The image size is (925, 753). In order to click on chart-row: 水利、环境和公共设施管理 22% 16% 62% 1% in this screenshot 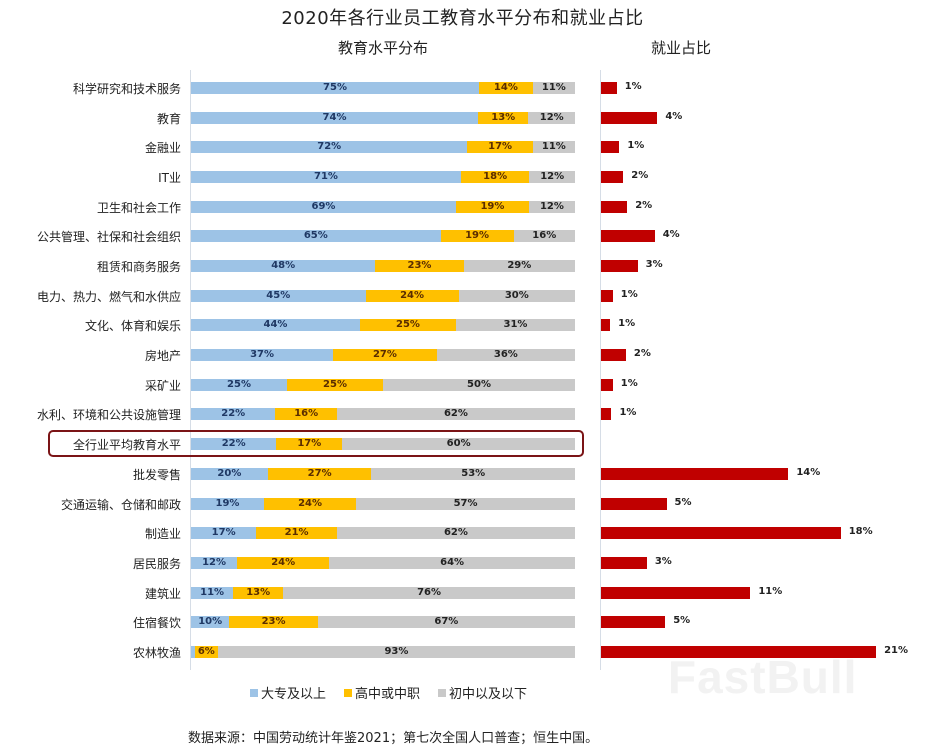, I will do `click(462, 414)`.